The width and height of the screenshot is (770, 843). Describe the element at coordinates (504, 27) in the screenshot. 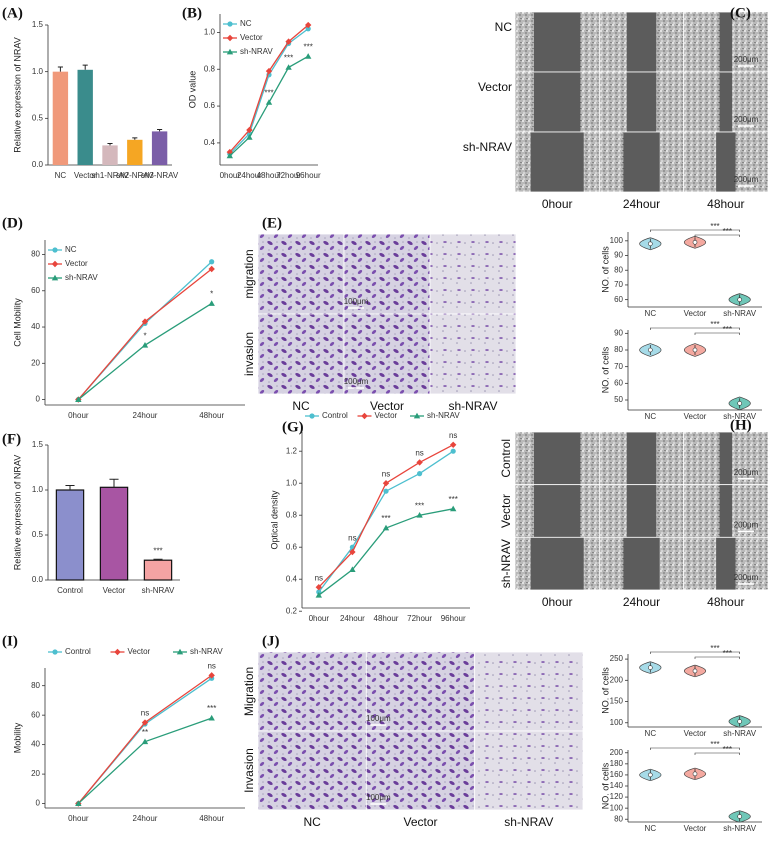

I see `row-label: NC` at that location.